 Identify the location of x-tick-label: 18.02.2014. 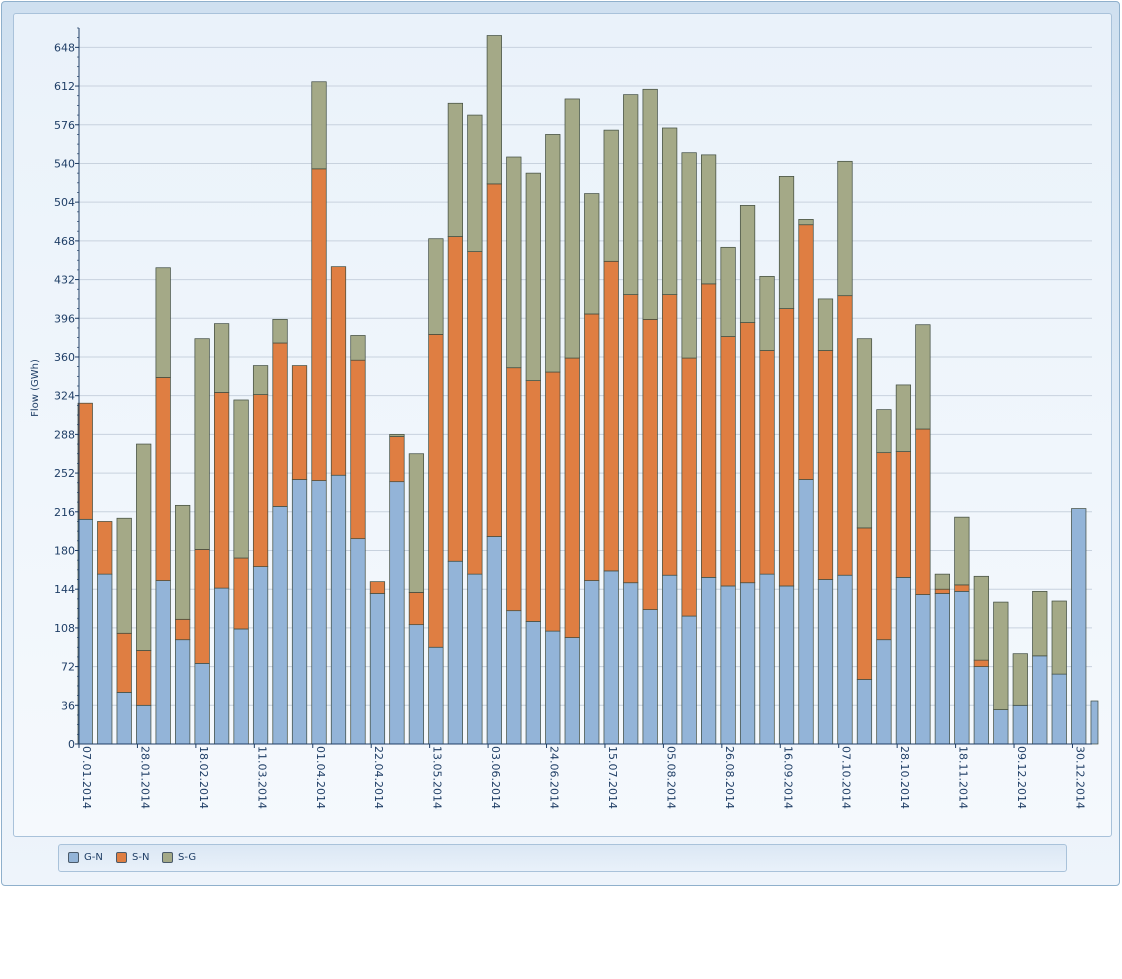
(203, 777).